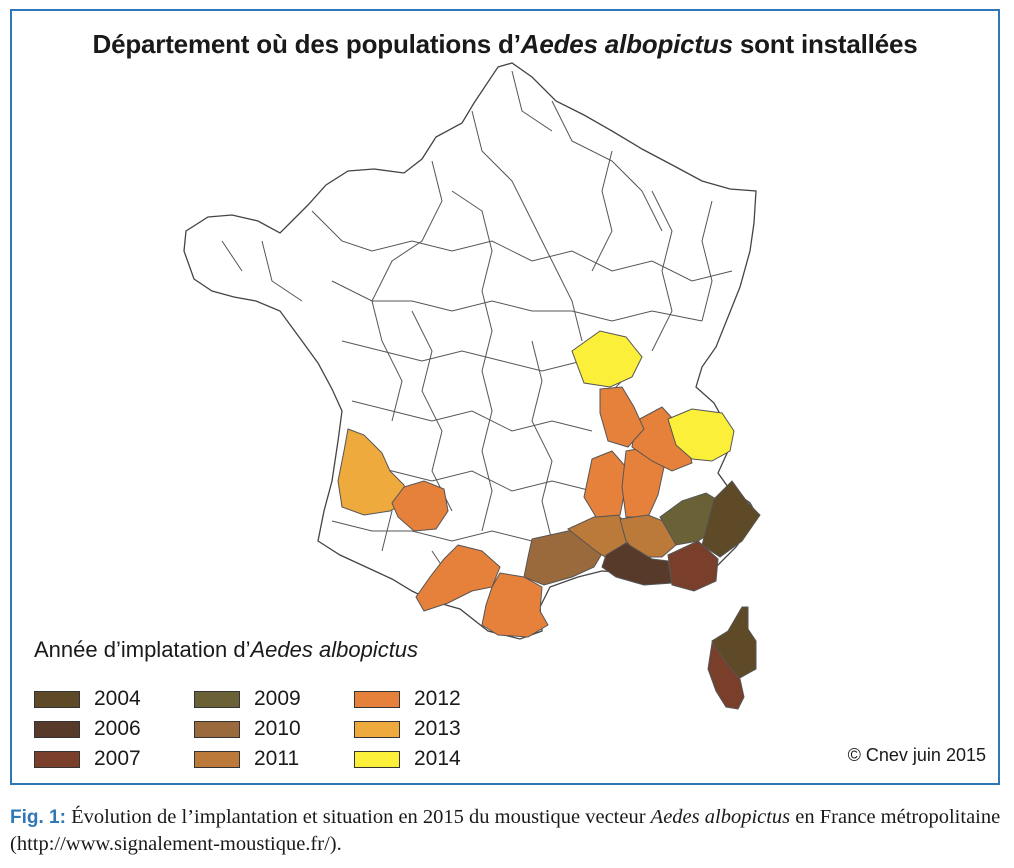 This screenshot has height=868, width=1014. I want to click on caption-fig-label: Fig. 1:, so click(38, 817).